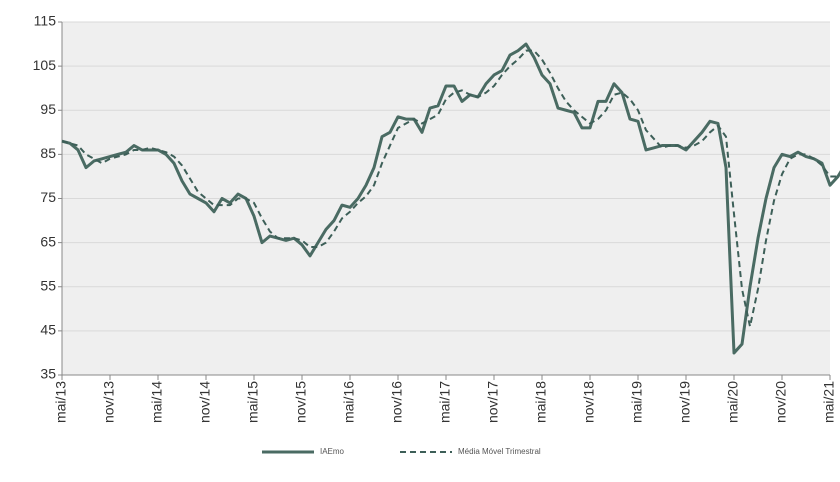 The height and width of the screenshot is (482, 840). Describe the element at coordinates (401, 451) in the screenshot. I see `legend: IAEmo Média Móvel Trimestral` at that location.